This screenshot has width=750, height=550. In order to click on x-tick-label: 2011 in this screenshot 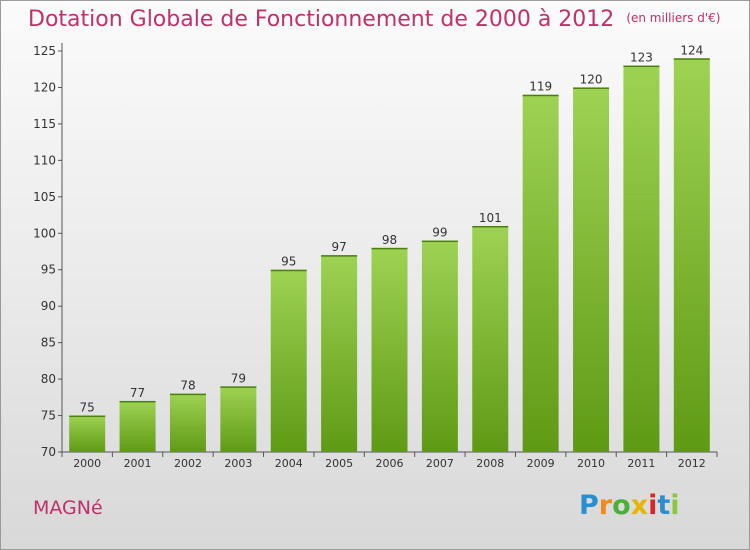, I will do `click(641, 463)`.